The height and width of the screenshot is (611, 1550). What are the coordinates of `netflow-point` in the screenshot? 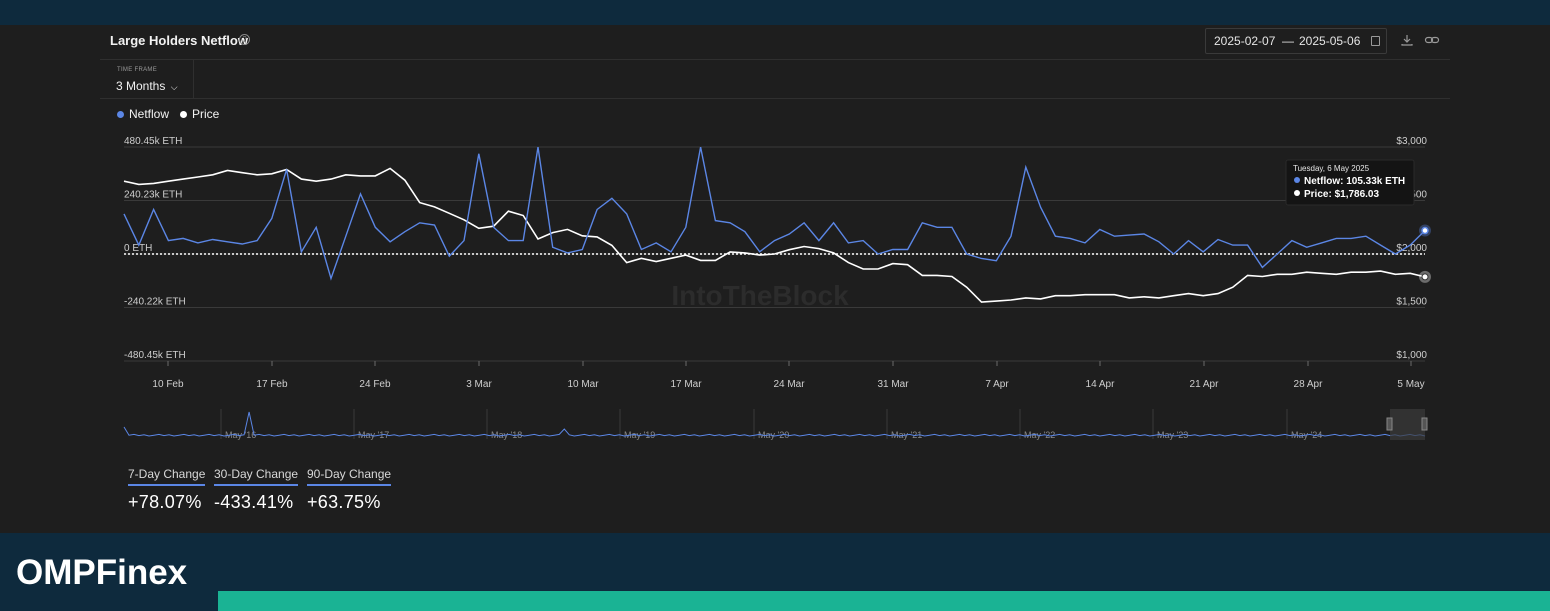 It's located at (1425, 230).